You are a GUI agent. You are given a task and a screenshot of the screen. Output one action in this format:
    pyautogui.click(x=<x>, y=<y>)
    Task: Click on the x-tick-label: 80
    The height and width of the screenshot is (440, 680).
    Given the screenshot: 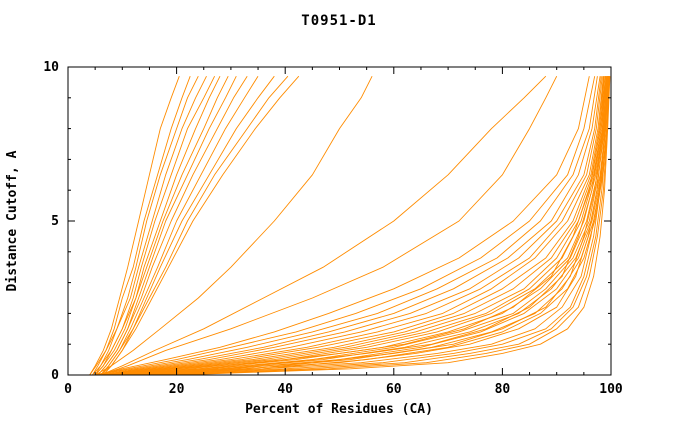 What is the action you would take?
    pyautogui.click(x=503, y=389)
    